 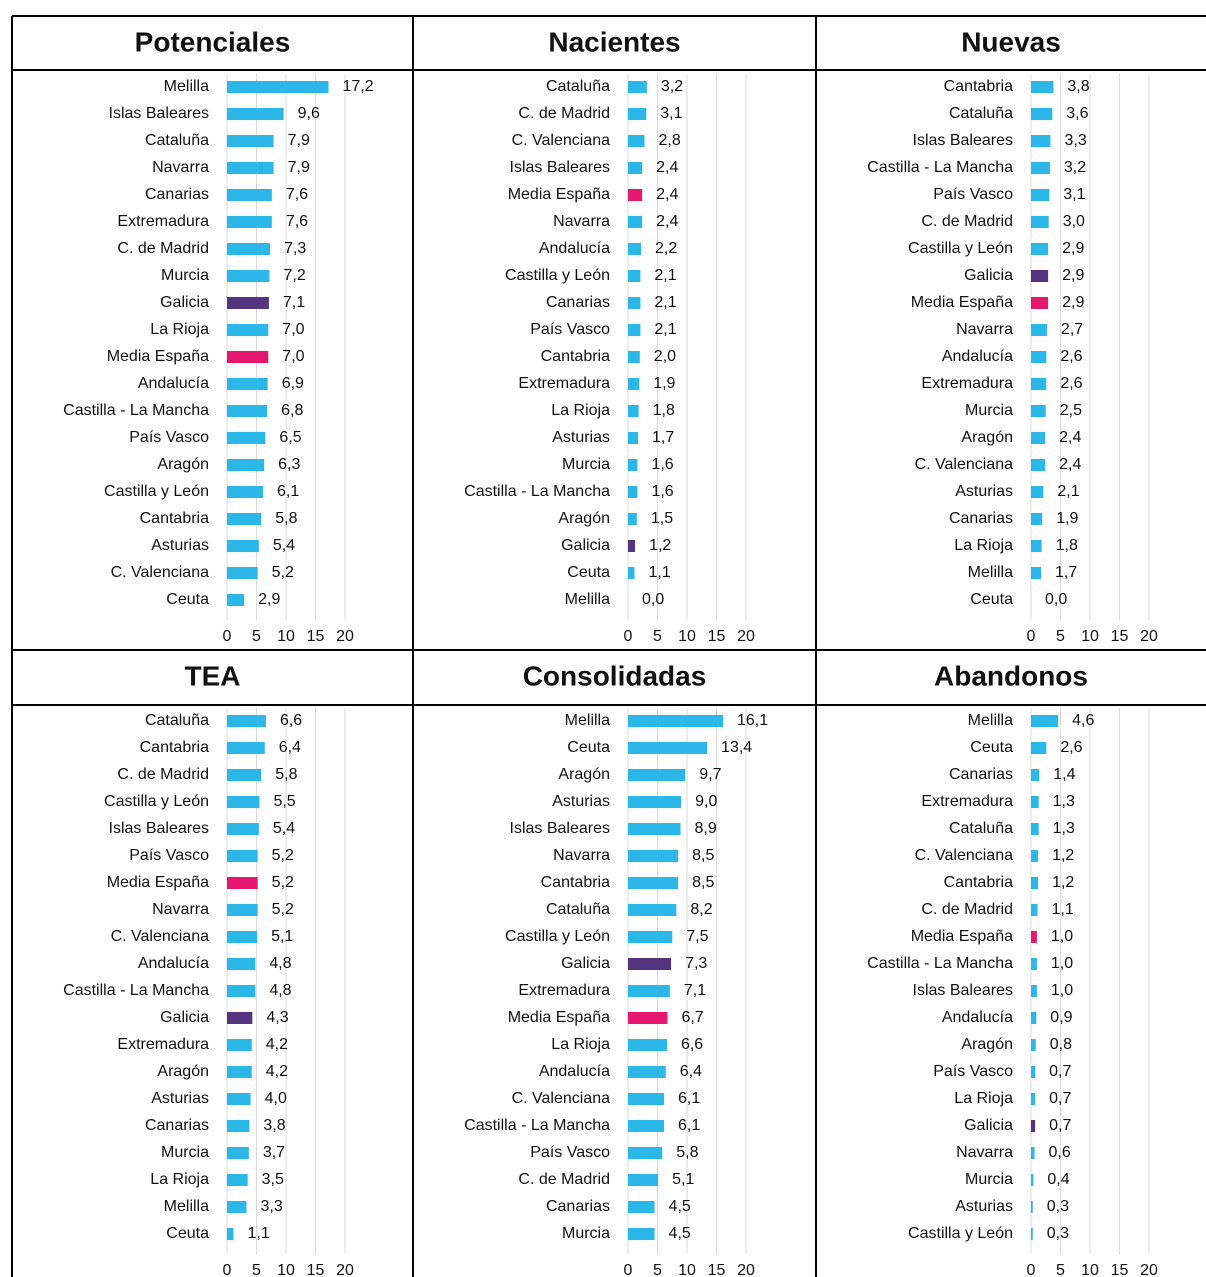 What do you see at coordinates (693, 1017) in the screenshot?
I see `value-label: 6,7` at bounding box center [693, 1017].